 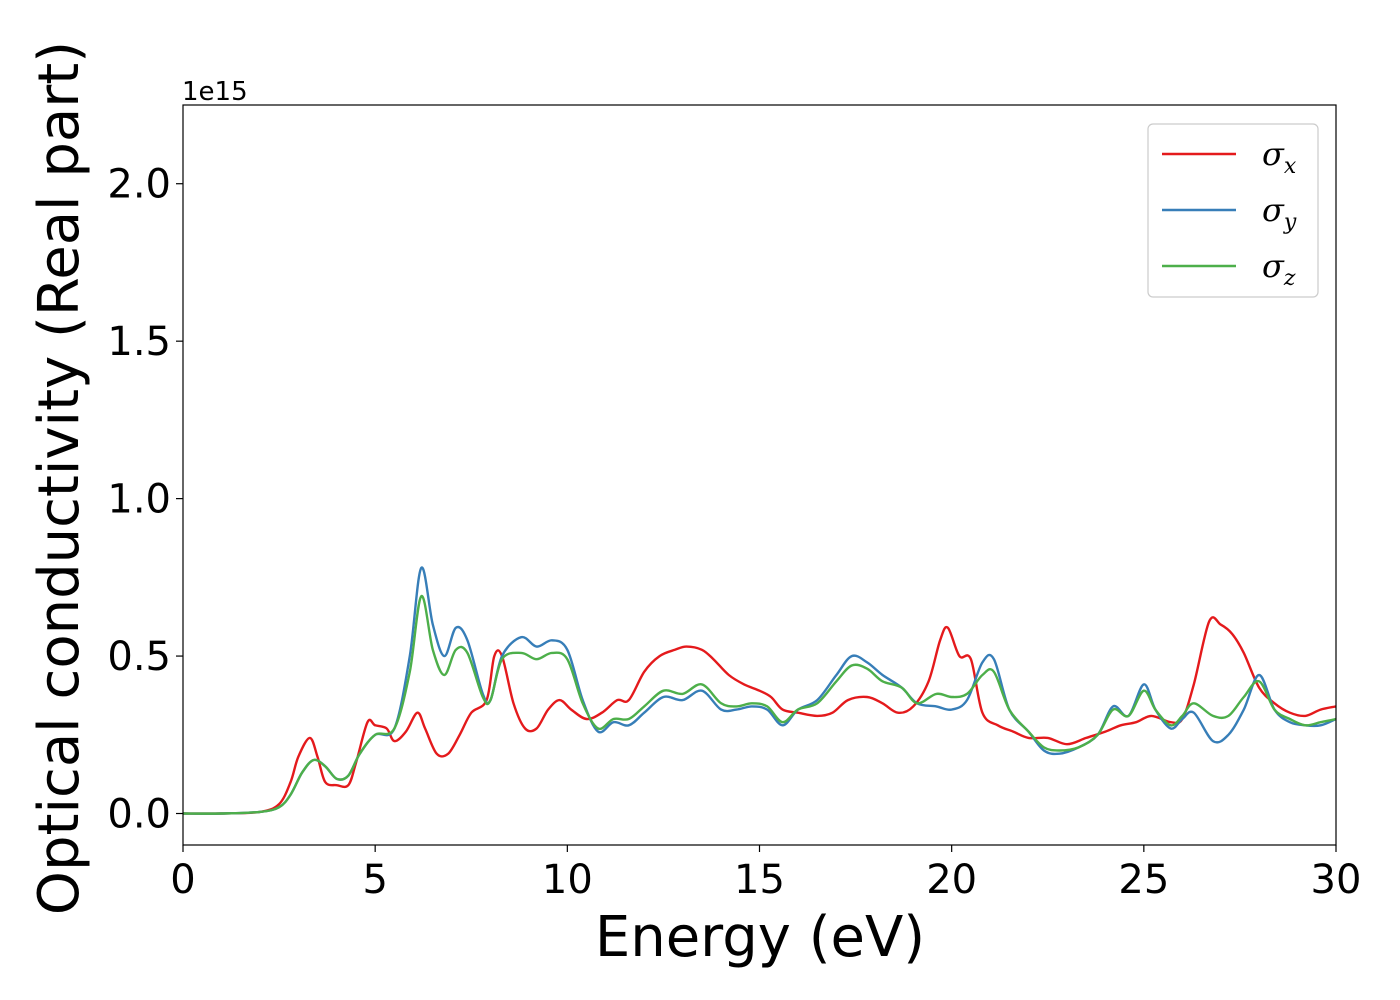 I want to click on legend-label-z: σz, so click(x=1279, y=269).